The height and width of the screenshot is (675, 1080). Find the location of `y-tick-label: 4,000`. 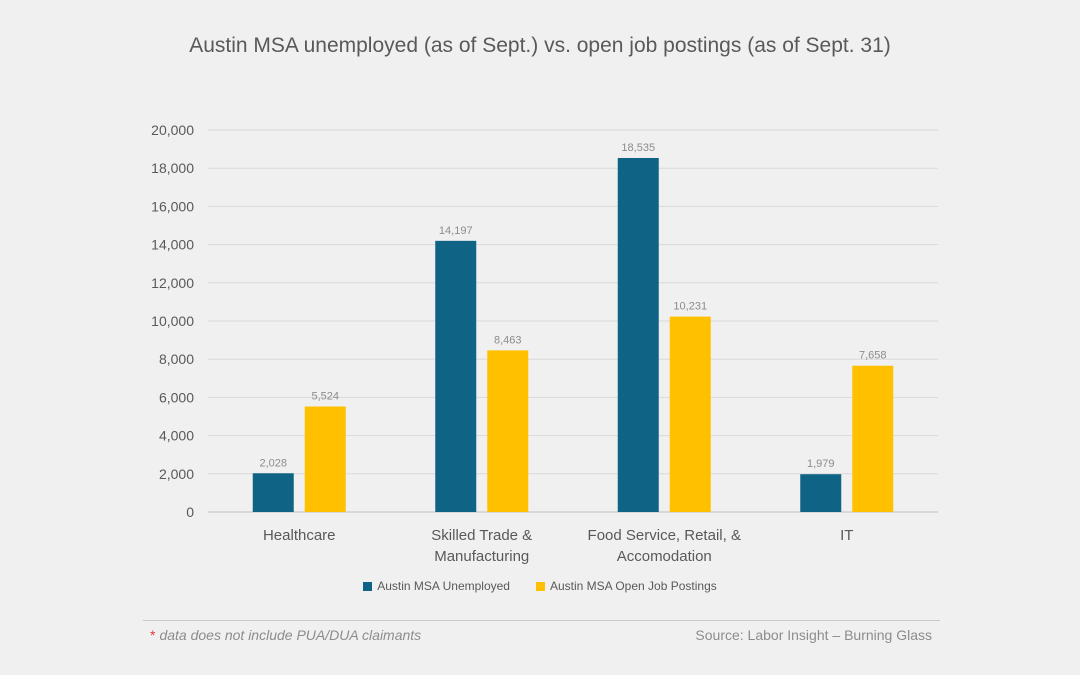

y-tick-label: 4,000 is located at coordinates (176, 436).